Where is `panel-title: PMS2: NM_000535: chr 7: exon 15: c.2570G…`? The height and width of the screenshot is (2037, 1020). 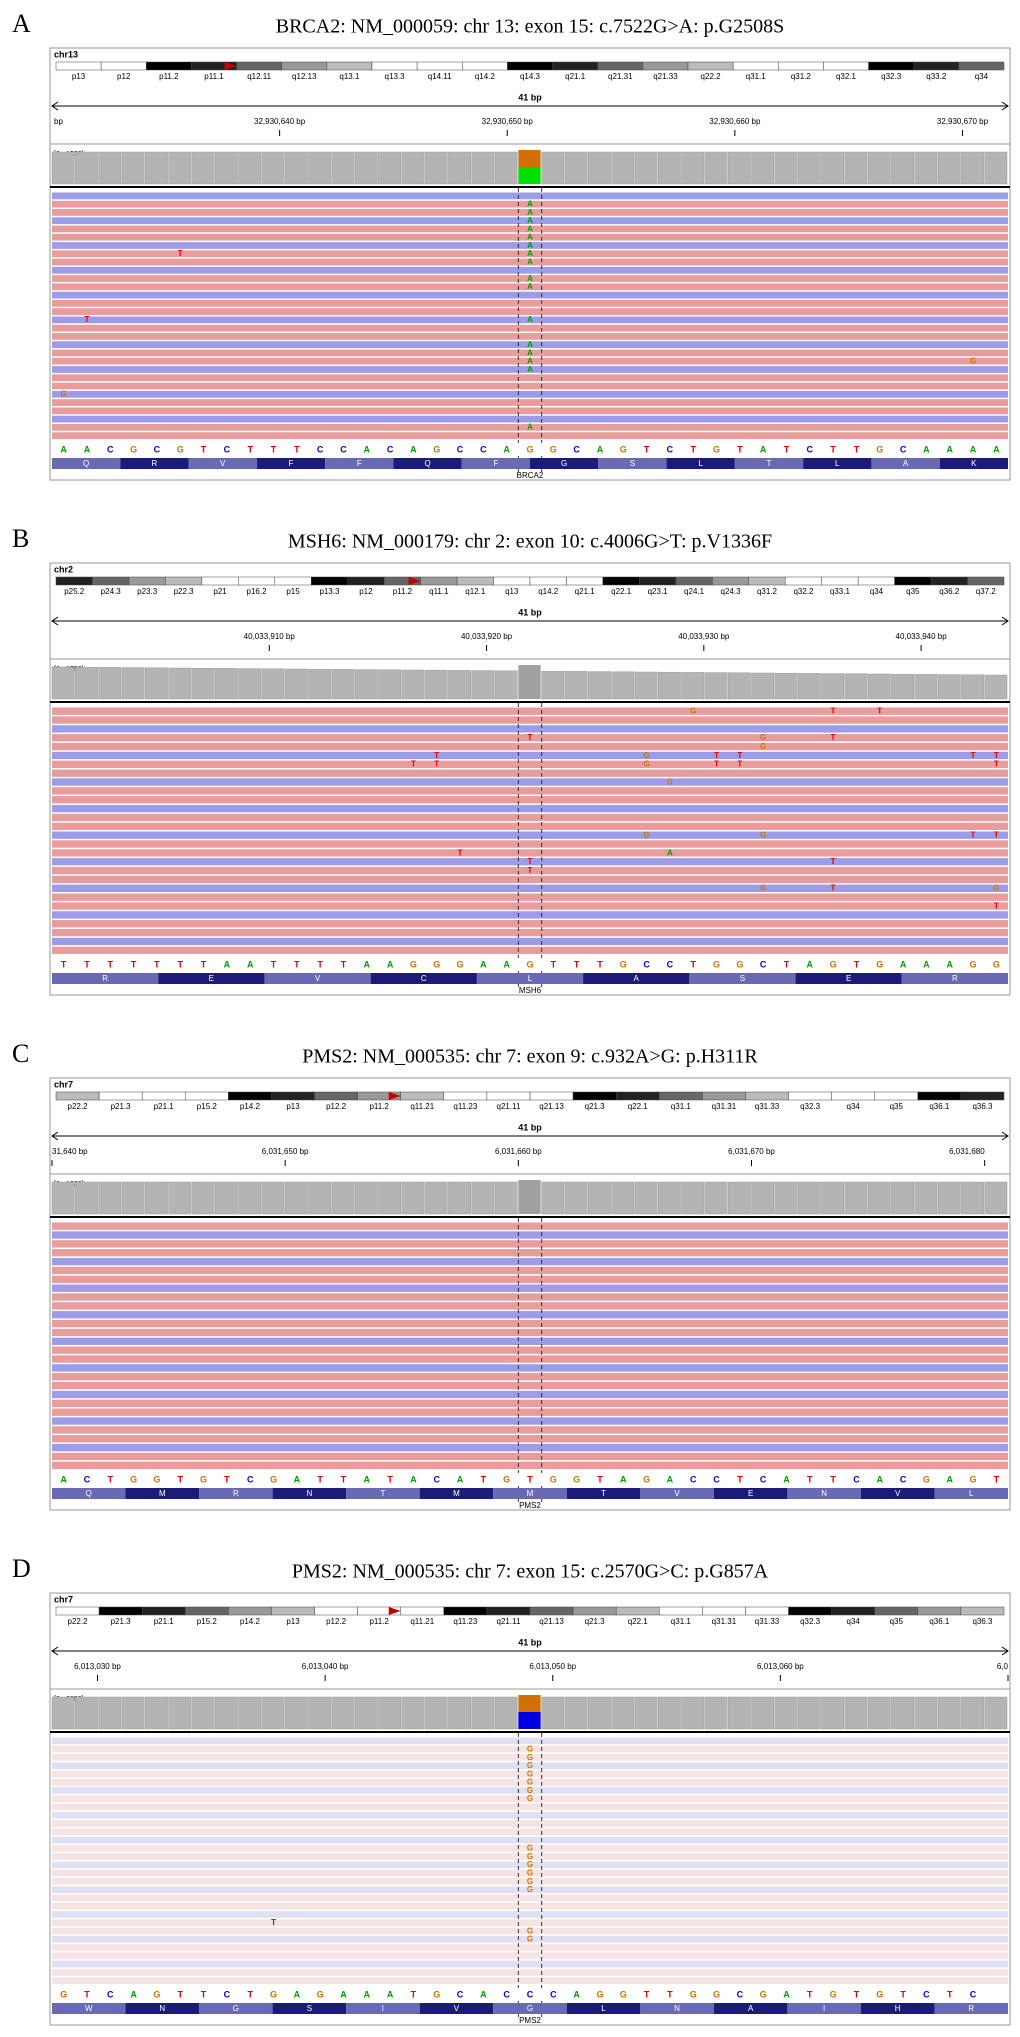 panel-title: PMS2: NM_000535: chr 7: exon 15: c.2570G… is located at coordinates (530, 1572).